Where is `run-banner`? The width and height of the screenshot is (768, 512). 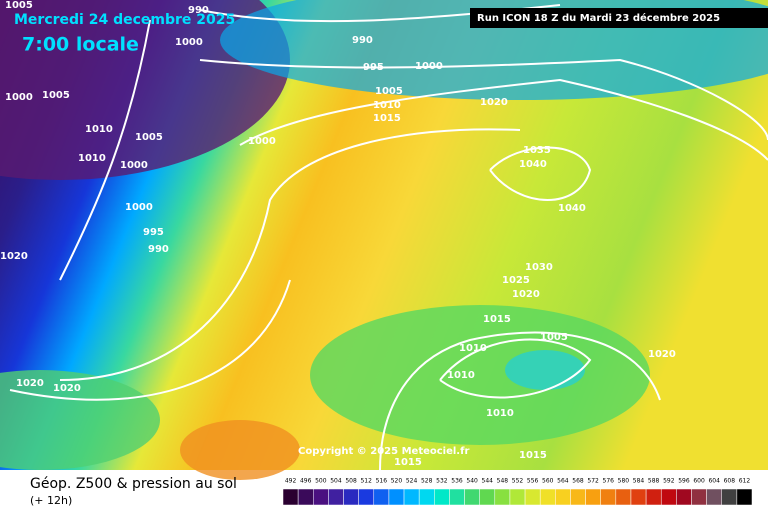 run-banner is located at coordinates (619, 18).